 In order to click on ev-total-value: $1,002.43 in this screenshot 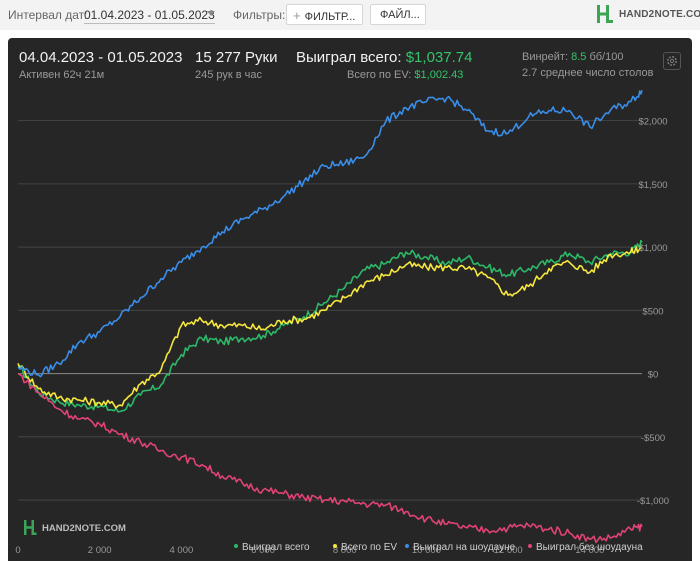, I will do `click(439, 75)`.